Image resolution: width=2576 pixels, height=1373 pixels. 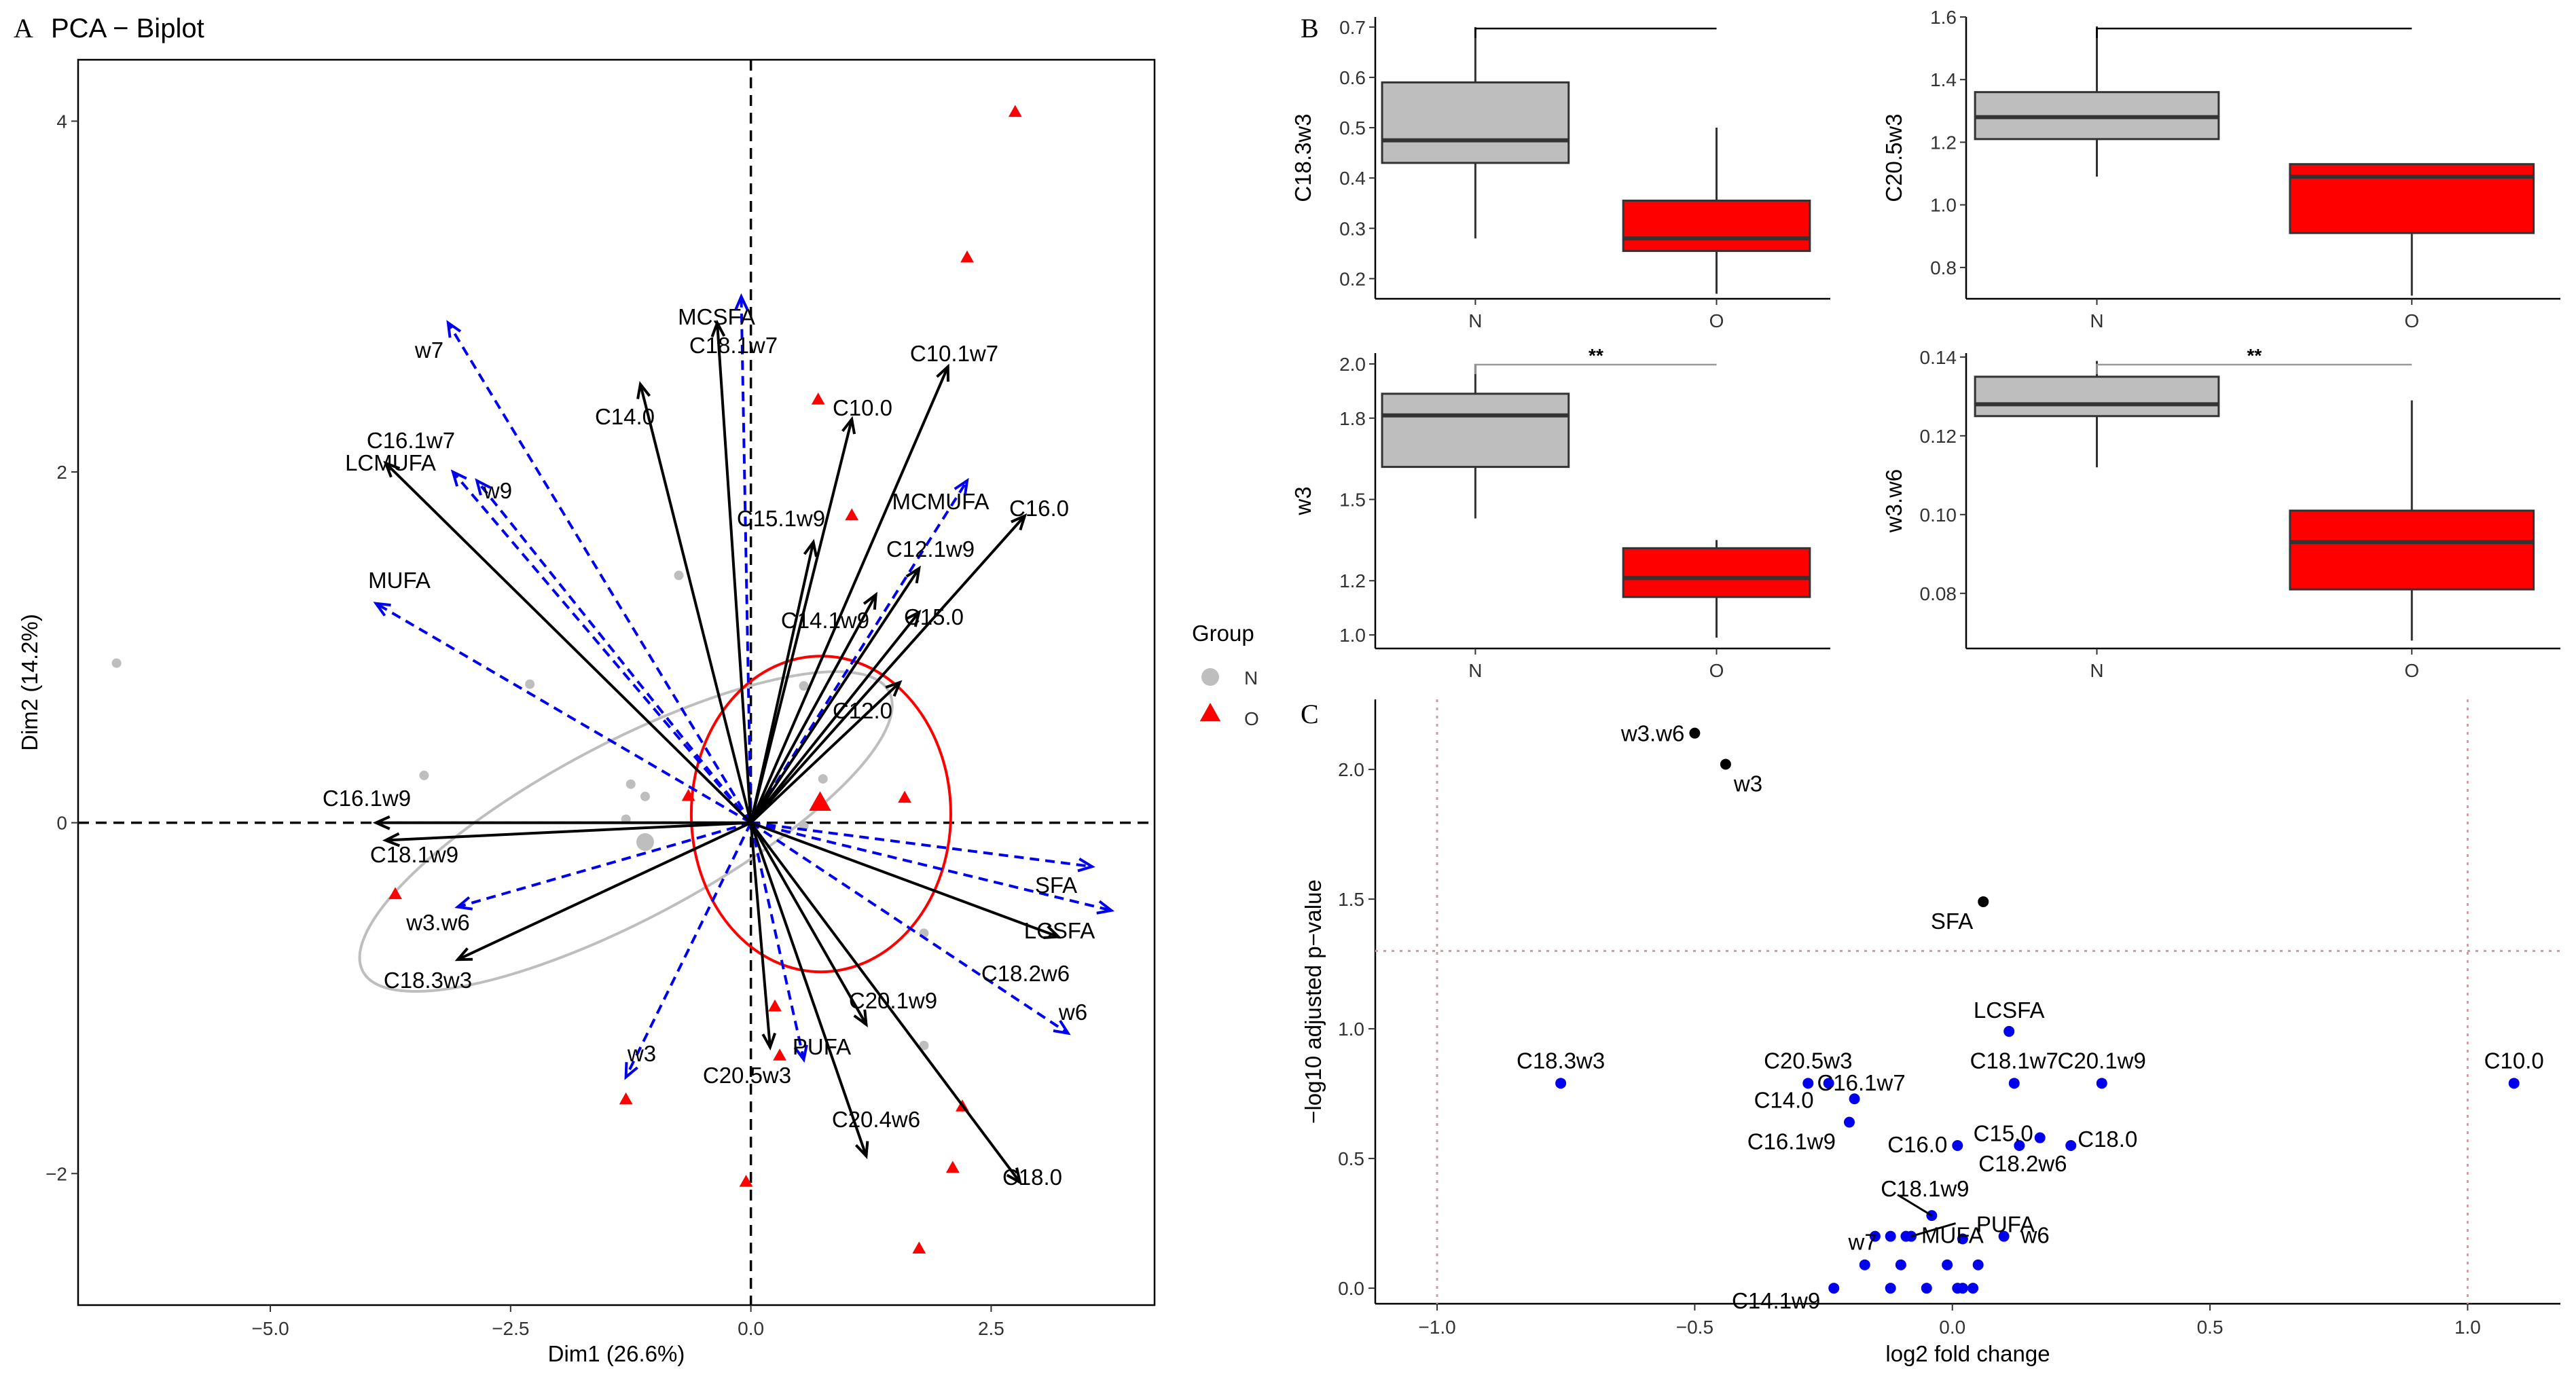 I want to click on supp-vector-label: w3, so click(x=641, y=1053).